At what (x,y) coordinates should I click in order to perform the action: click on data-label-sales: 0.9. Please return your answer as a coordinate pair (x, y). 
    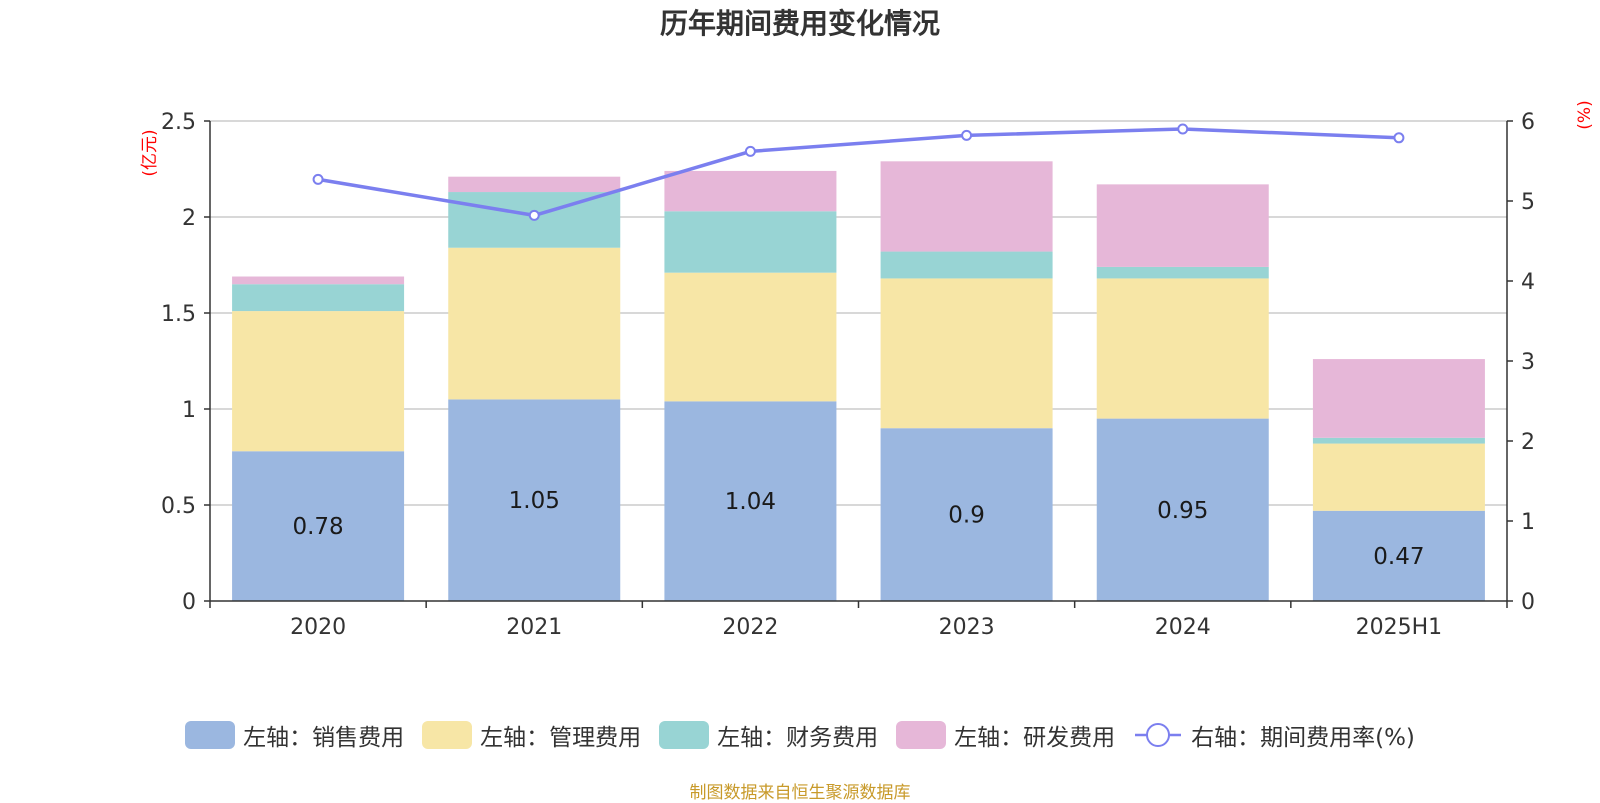
    Looking at the image, I should click on (966, 516).